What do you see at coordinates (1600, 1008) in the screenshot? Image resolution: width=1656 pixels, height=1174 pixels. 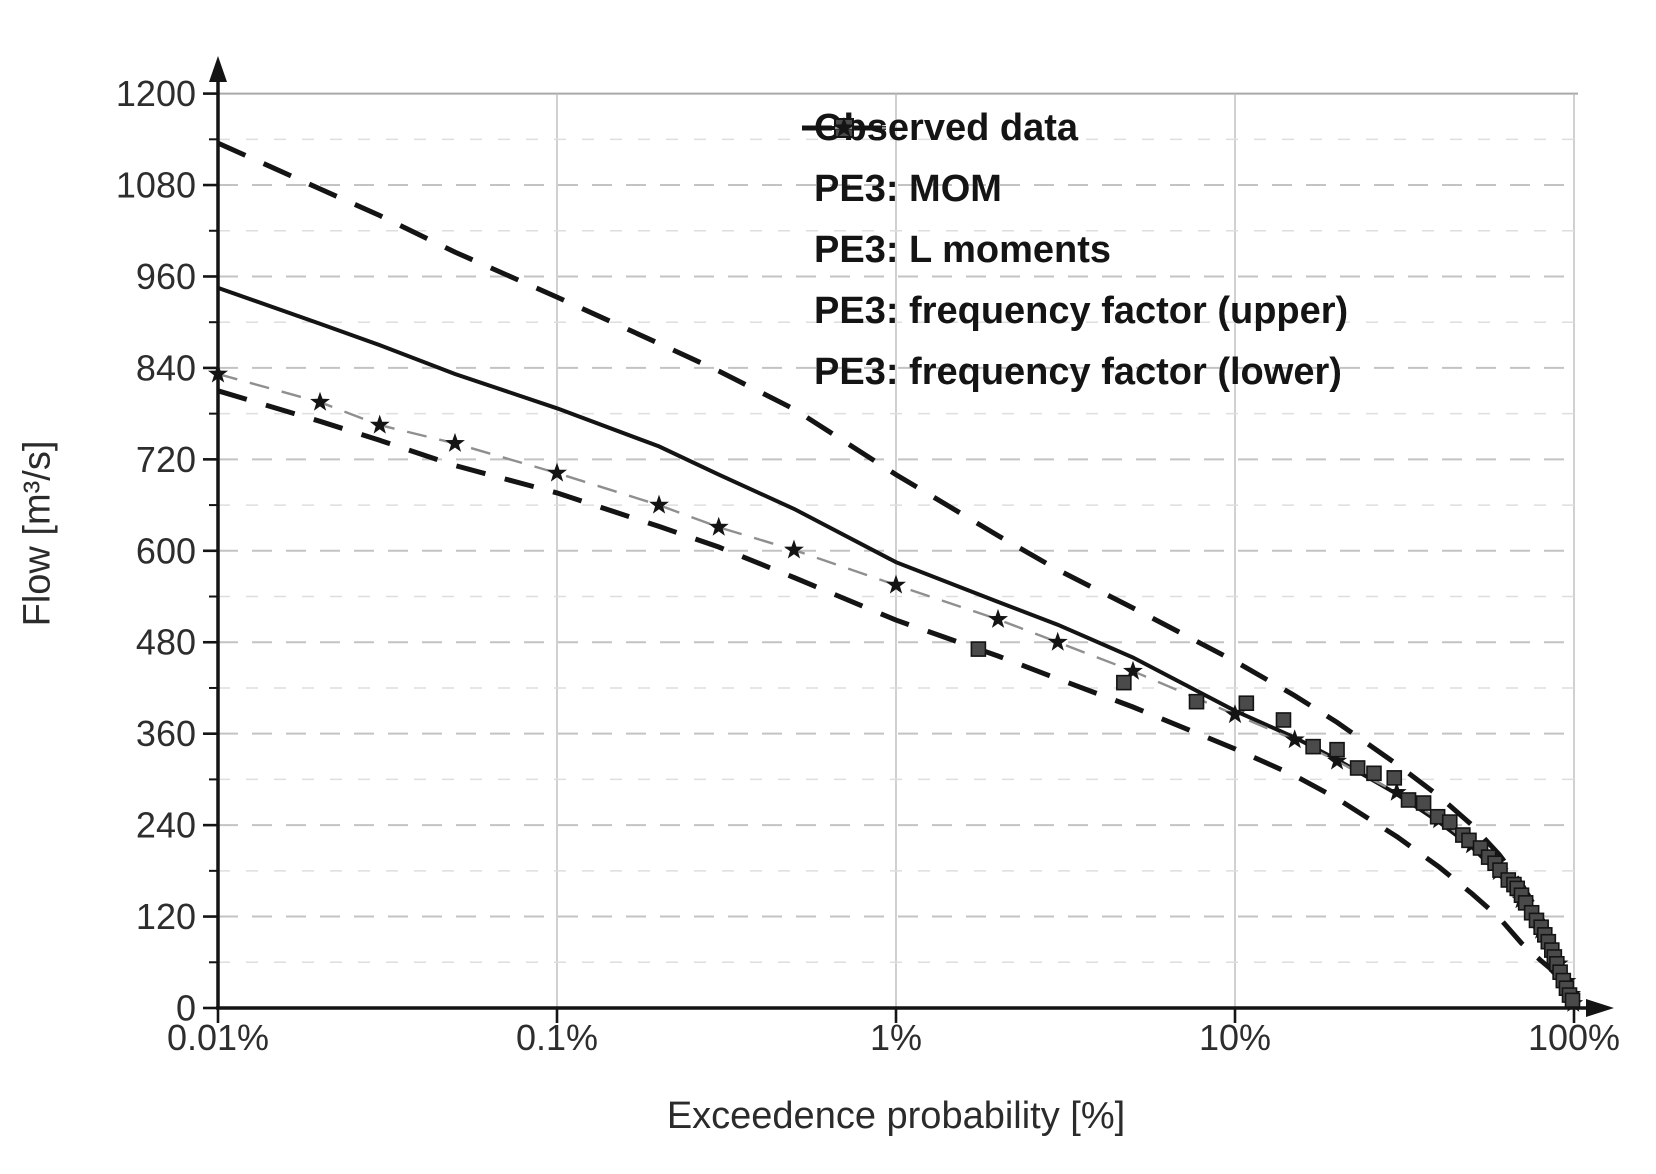 I see `x-axis-arrow` at bounding box center [1600, 1008].